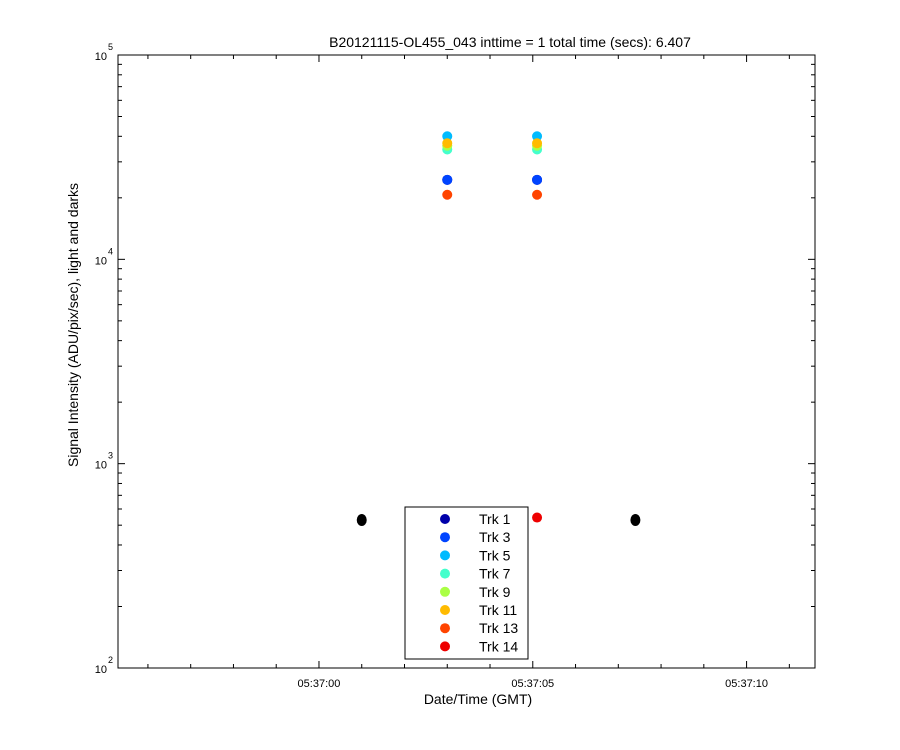  What do you see at coordinates (110, 47) in the screenshot?
I see `y-tick-exponent: 5` at bounding box center [110, 47].